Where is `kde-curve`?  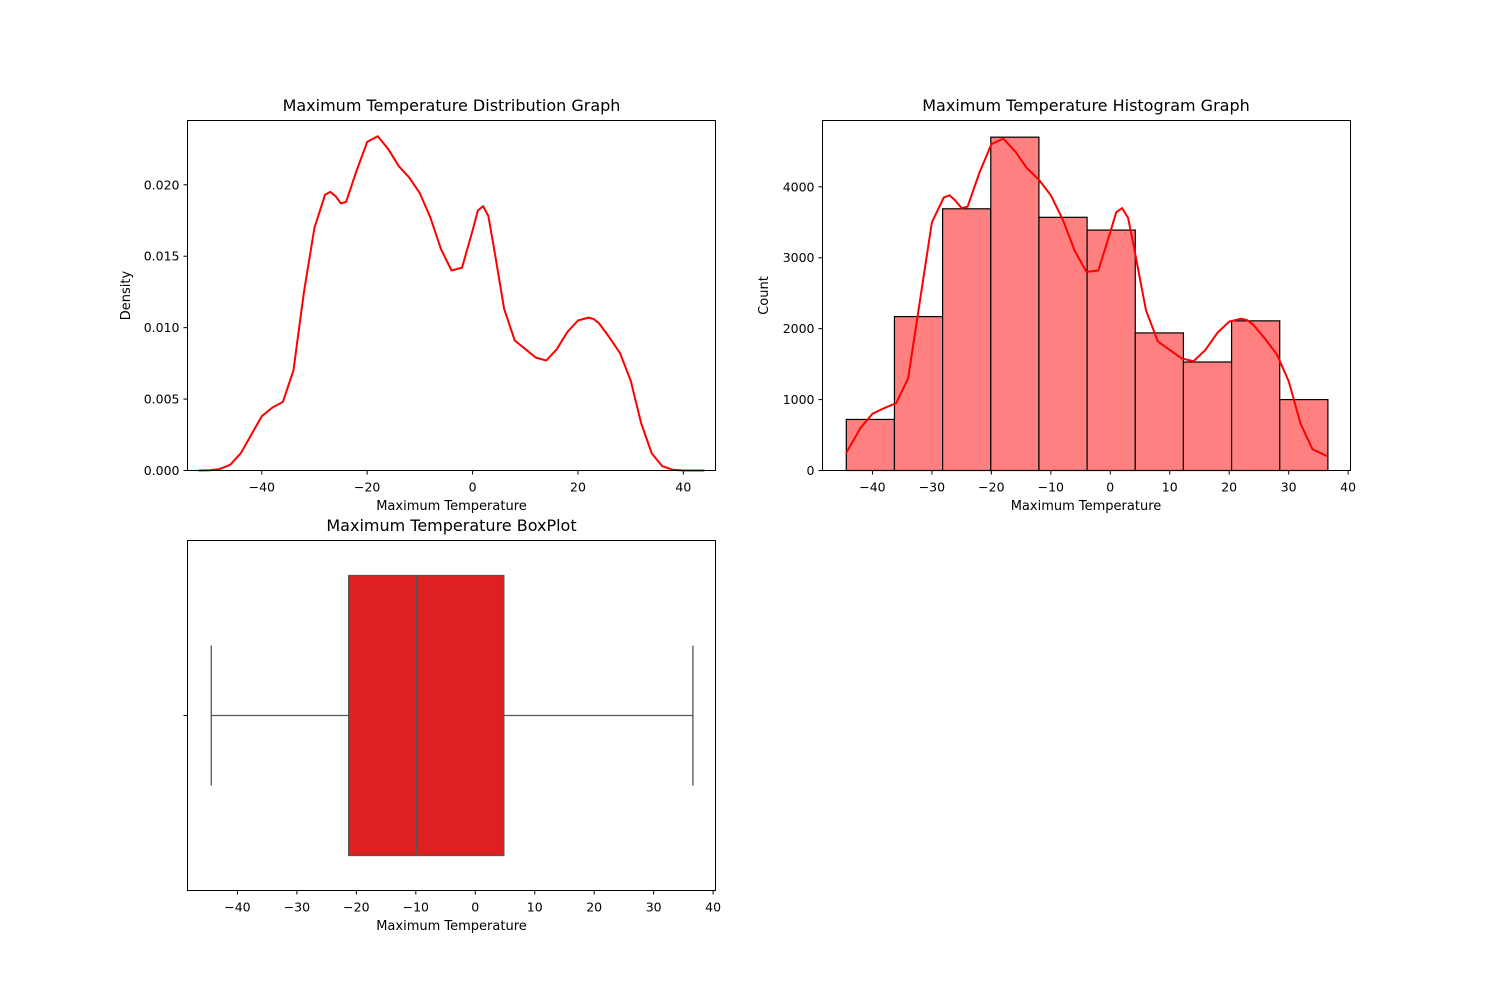 kde-curve is located at coordinates (451, 303).